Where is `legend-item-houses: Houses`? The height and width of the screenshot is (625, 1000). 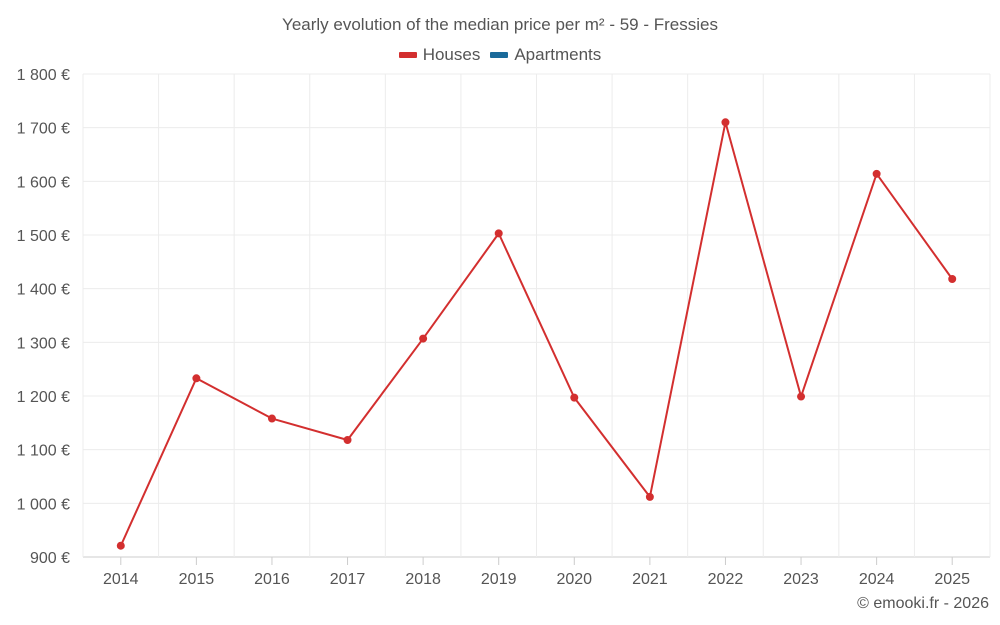 legend-item-houses: Houses is located at coordinates (439, 55).